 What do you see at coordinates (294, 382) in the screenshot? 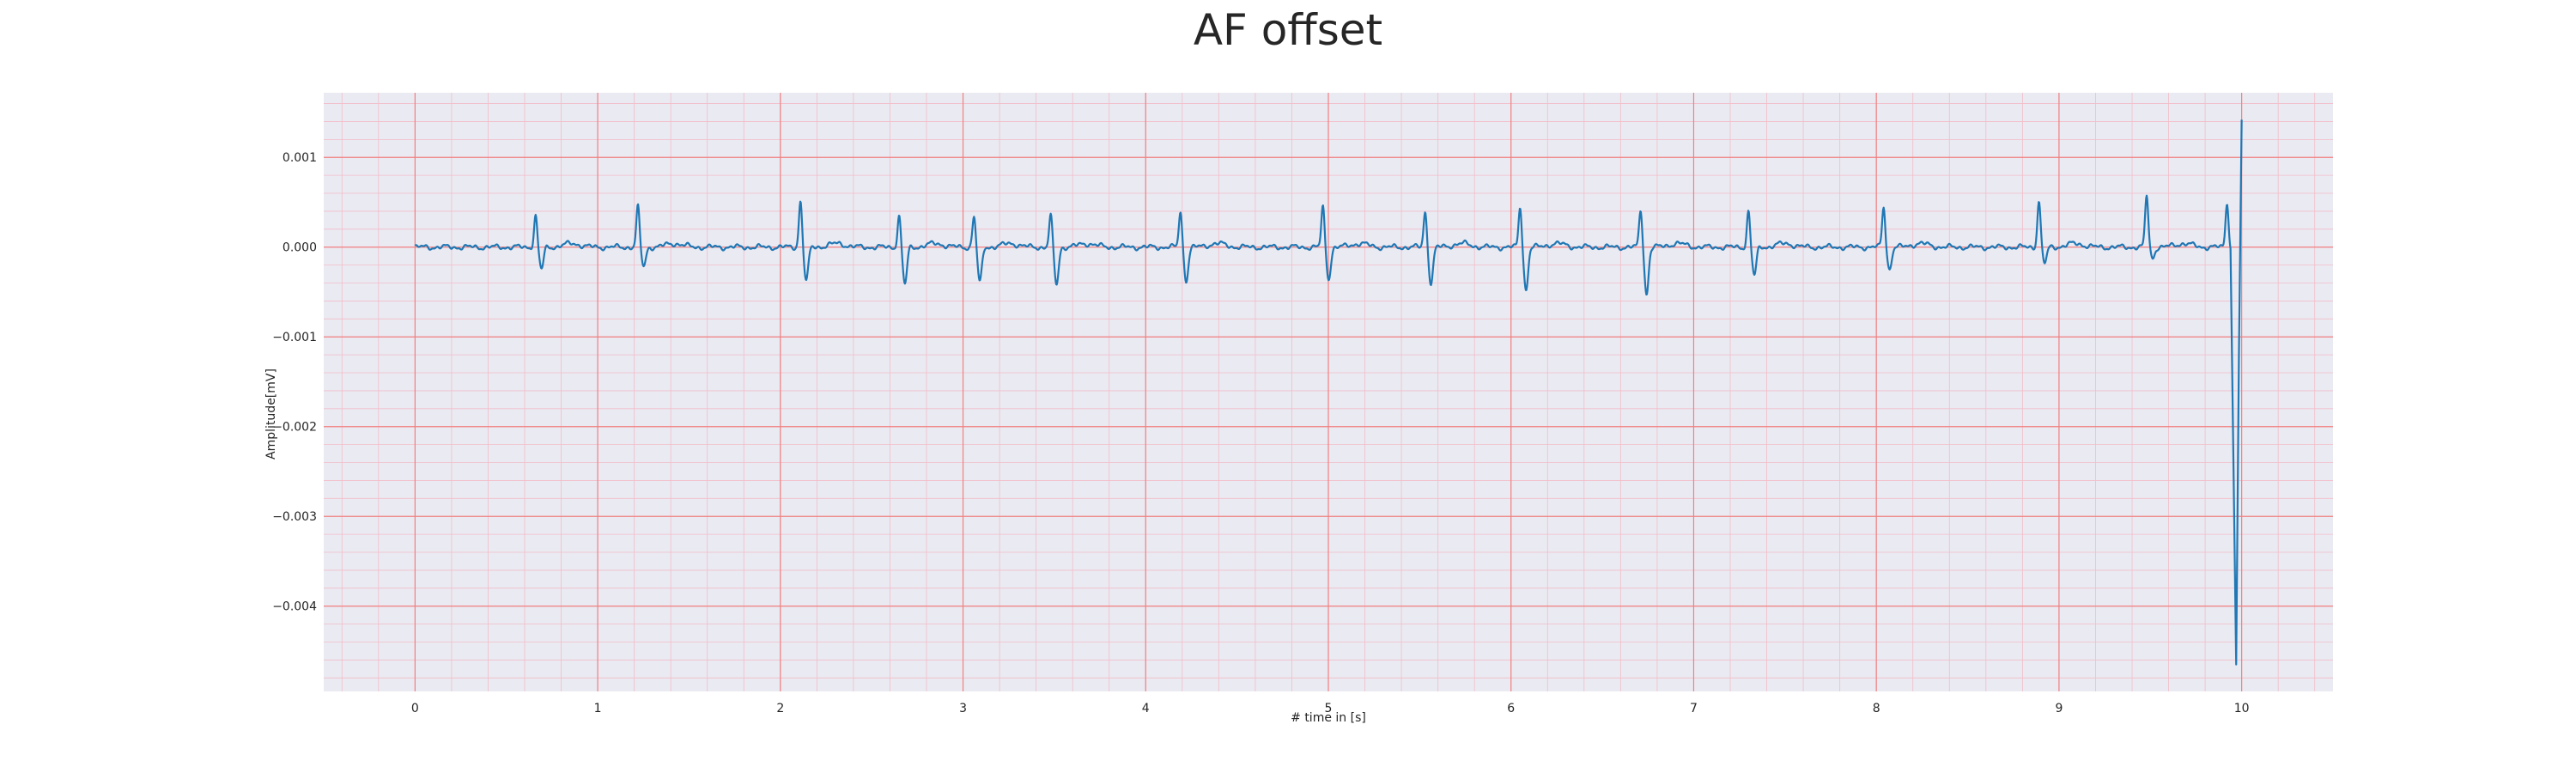
I see `y-tick-labels: 0.001 0.000 −0.001 −0.002 −0.003 −0.004` at bounding box center [294, 382].